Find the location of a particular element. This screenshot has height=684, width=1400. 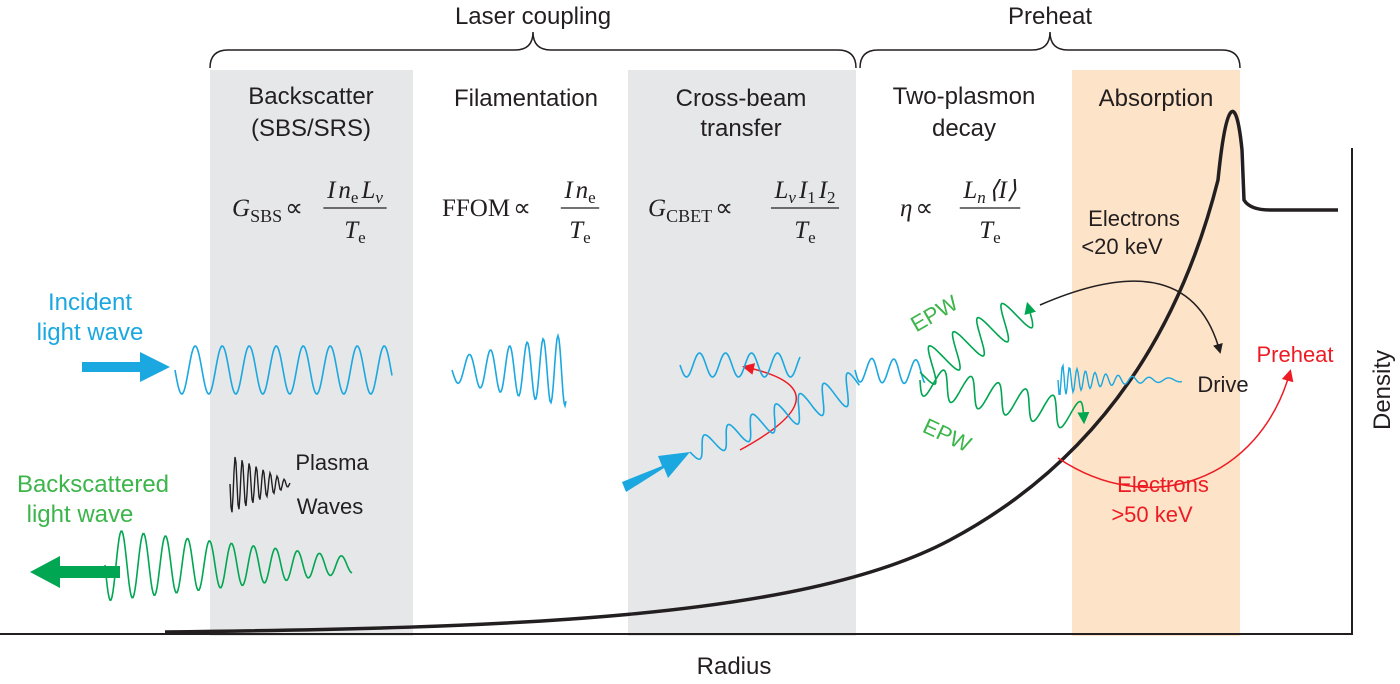

formula-subscript: 2 is located at coordinates (831, 197).